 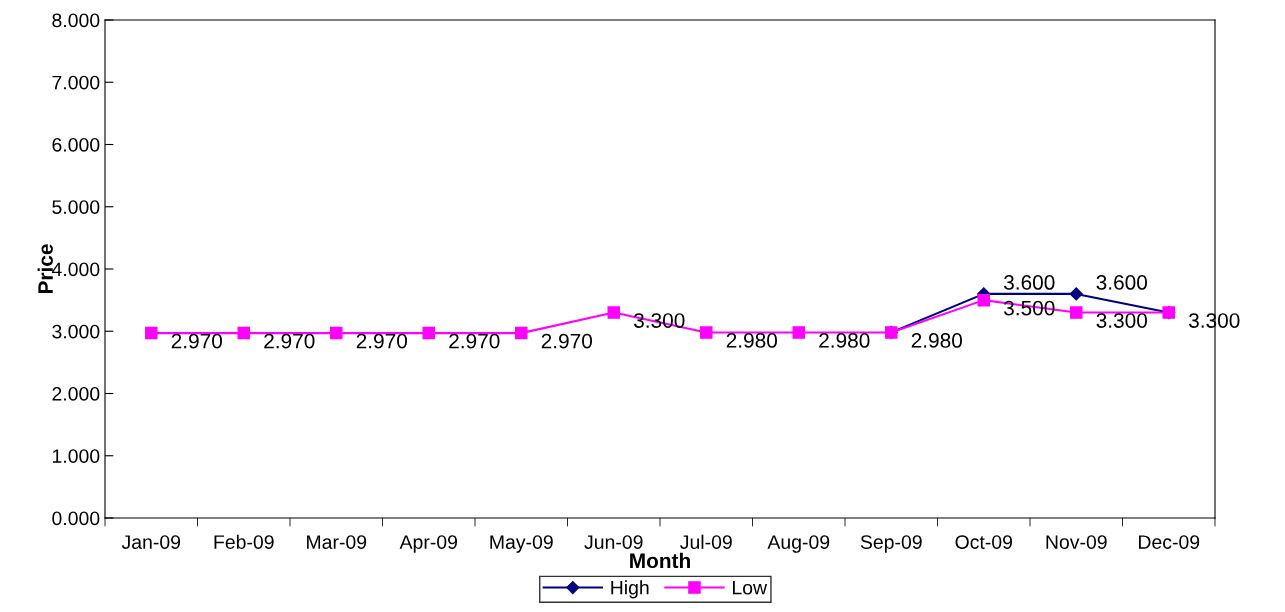 What do you see at coordinates (1076, 542) in the screenshot?
I see `x-tick-label: Nov-09` at bounding box center [1076, 542].